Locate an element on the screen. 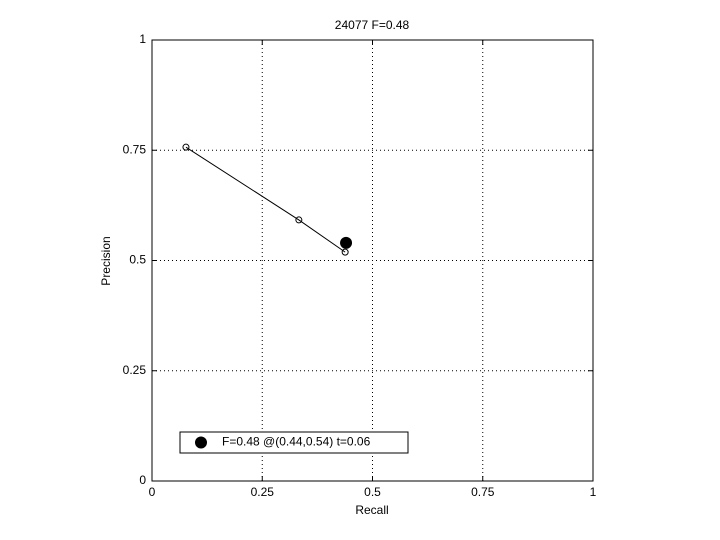 This screenshot has height=540, width=720. series-line is located at coordinates (265, 199).